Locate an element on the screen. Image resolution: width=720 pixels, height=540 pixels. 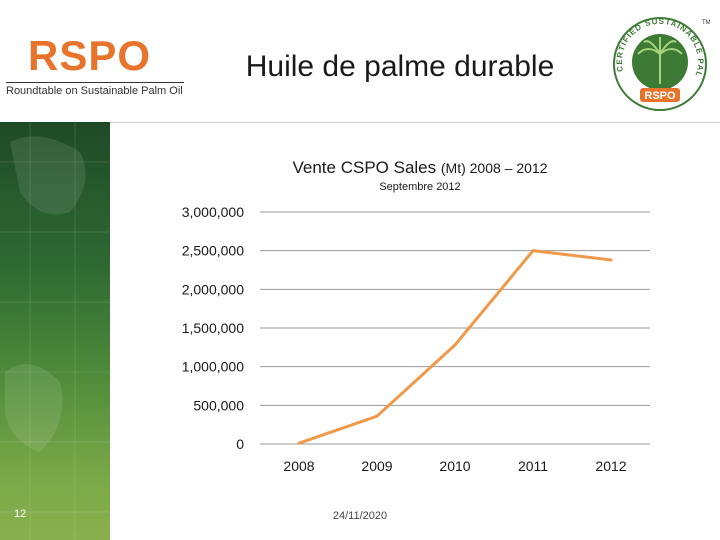
rspo-logo: RSPO Roundtable on Sustainable Palm Oil is located at coordinates (98, 65).